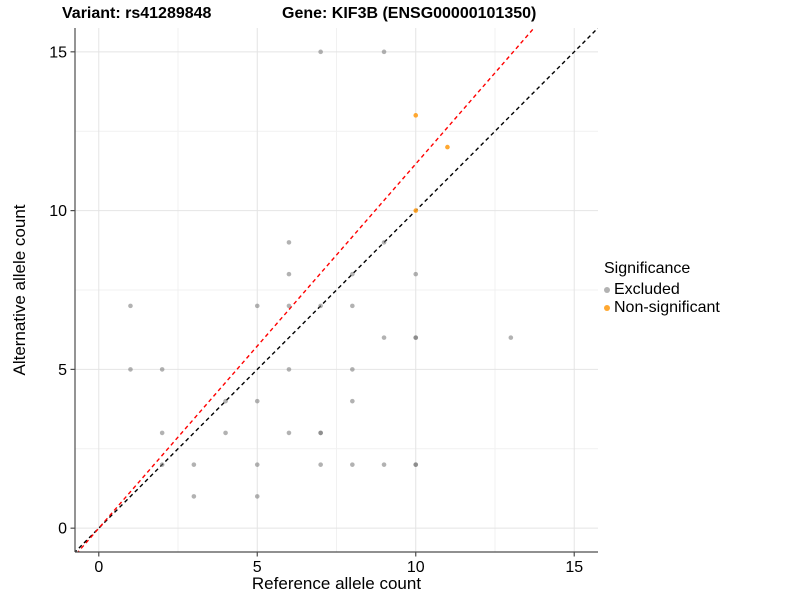 The image size is (800, 600). Describe the element at coordinates (58, 52) in the screenshot. I see `y-tick-label: 15` at that location.